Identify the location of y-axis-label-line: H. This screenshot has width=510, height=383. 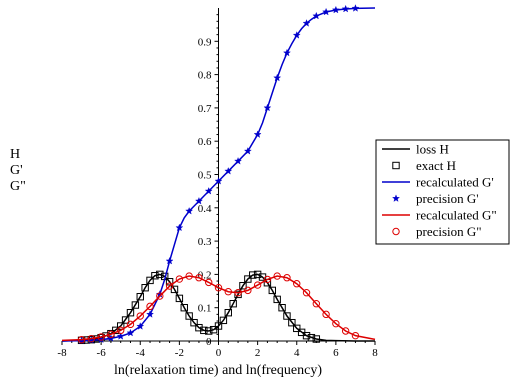
(15, 154).